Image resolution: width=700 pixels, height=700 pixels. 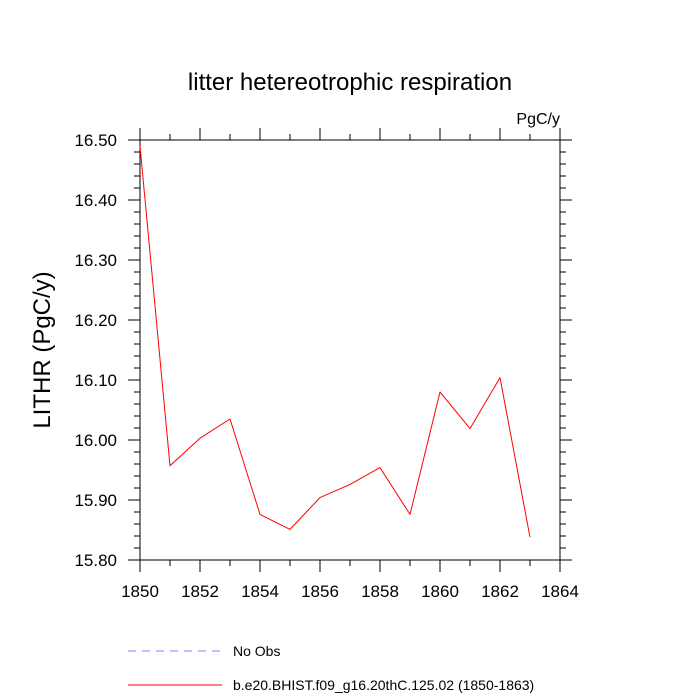 I want to click on x-tick-label: 1858, so click(x=380, y=591).